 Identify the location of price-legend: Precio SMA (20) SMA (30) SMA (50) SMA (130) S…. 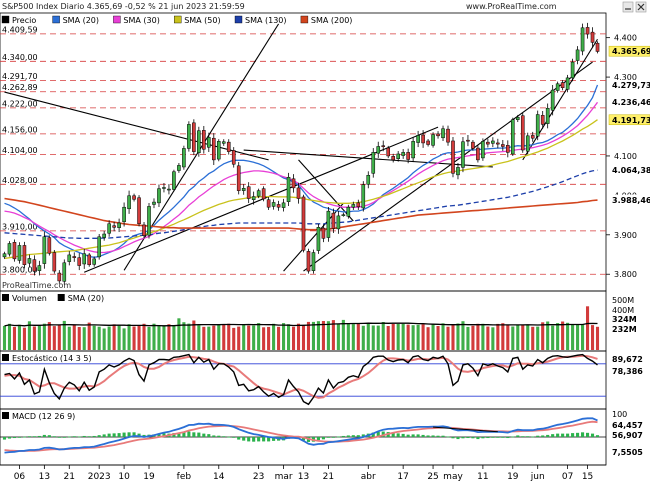
(176, 20).